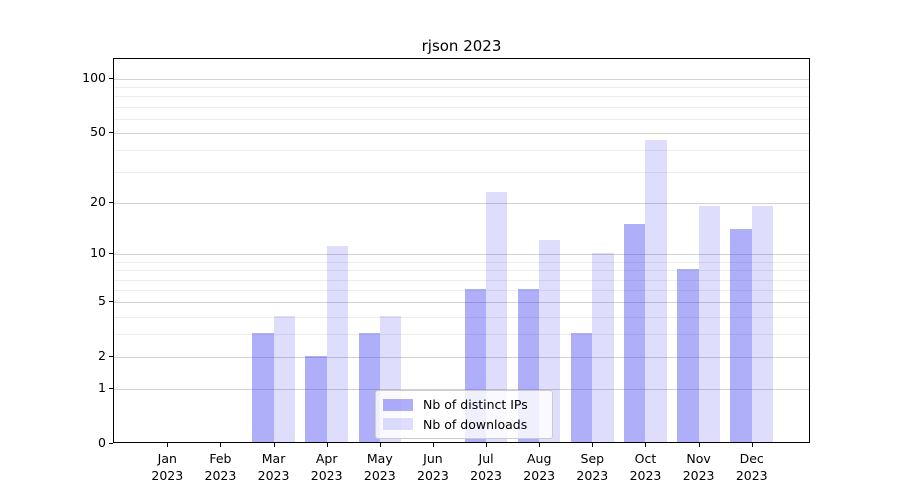  Describe the element at coordinates (326, 467) in the screenshot. I see `x-tick-label: Apr 2023` at that location.